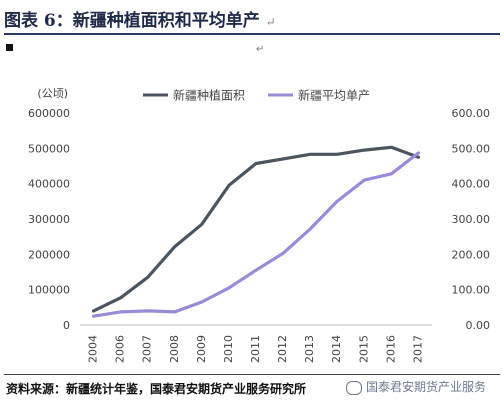 The height and width of the screenshot is (411, 504). Describe the element at coordinates (471, 184) in the screenshot. I see `right-y-tick-label: 400.00` at that location.